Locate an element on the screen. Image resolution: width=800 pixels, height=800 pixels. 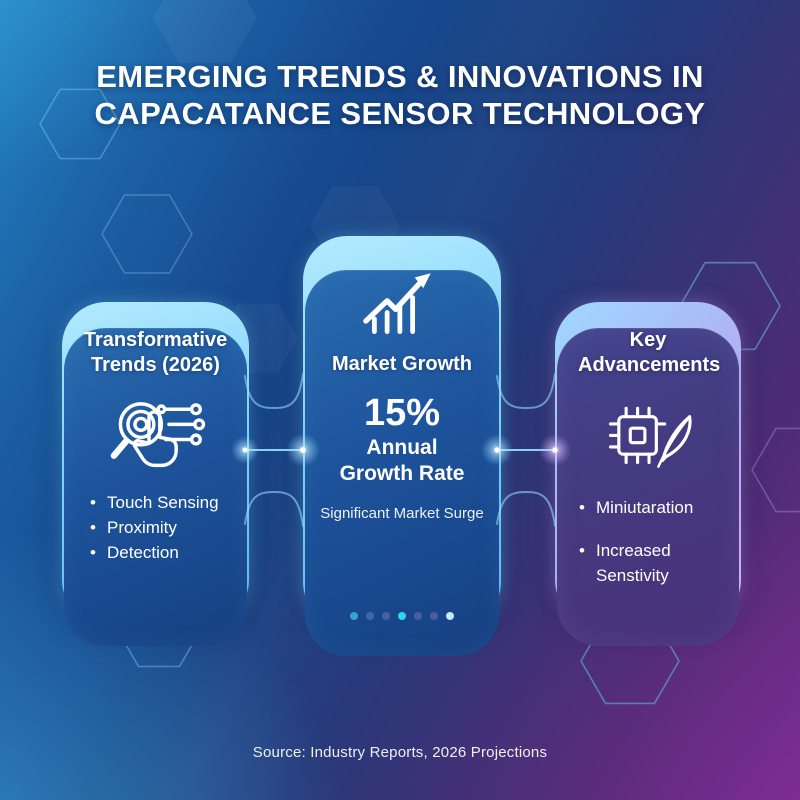
growth-rate-label: Annual Growth Rate is located at coordinates (402, 460).